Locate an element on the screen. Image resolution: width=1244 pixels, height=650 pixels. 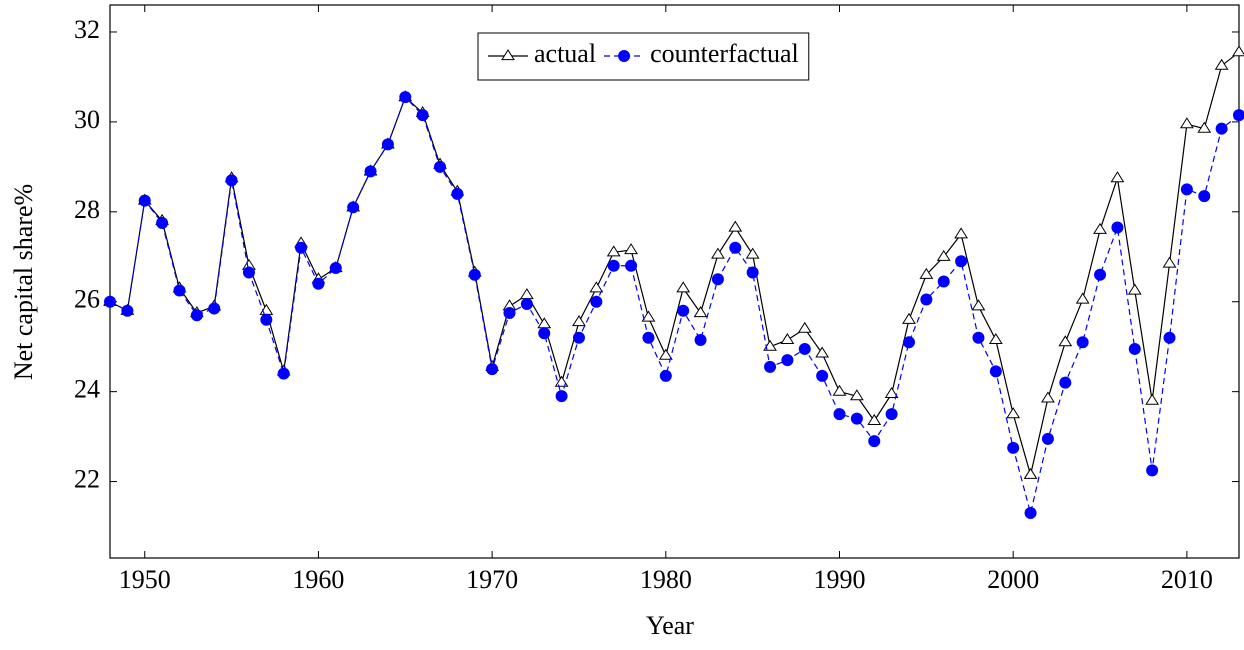
x-tick-label: 1970 is located at coordinates (492, 579).